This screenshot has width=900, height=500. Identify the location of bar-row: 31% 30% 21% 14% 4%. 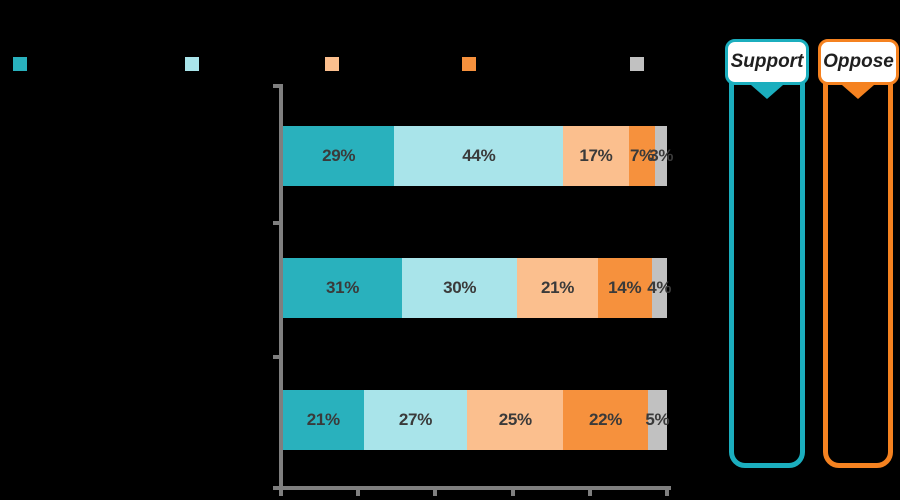
(477, 288).